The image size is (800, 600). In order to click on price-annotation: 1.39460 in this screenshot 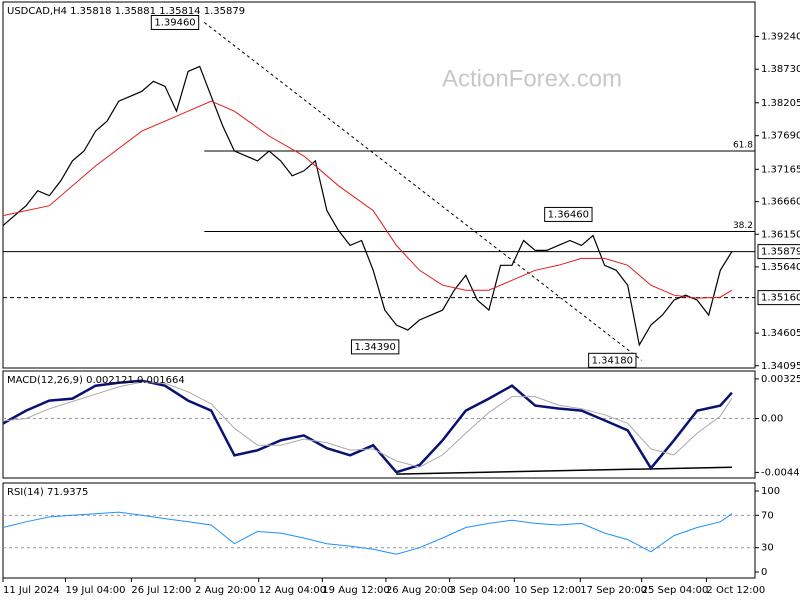, I will do `click(174, 22)`.